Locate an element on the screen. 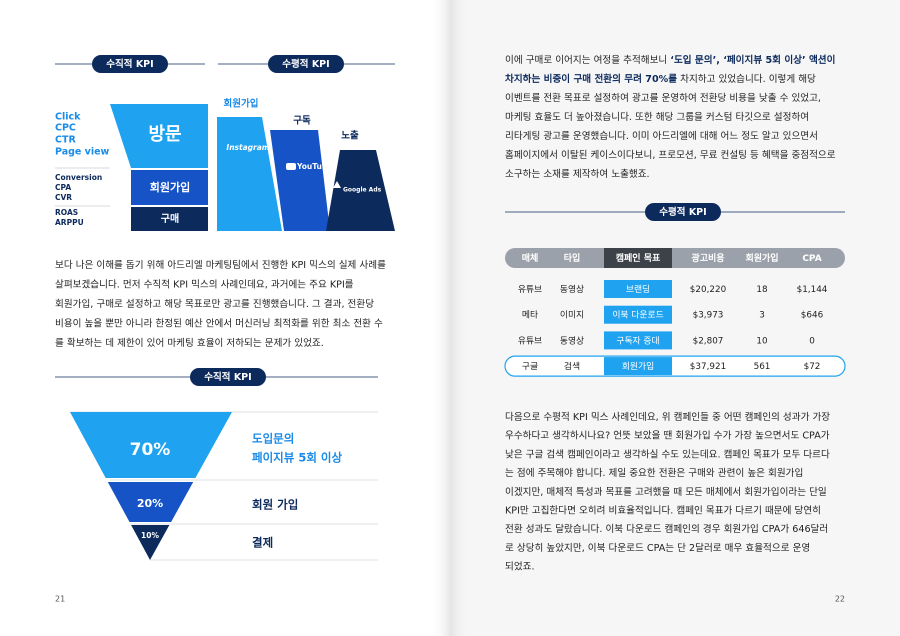  fold is located at coordinates (450, 318).